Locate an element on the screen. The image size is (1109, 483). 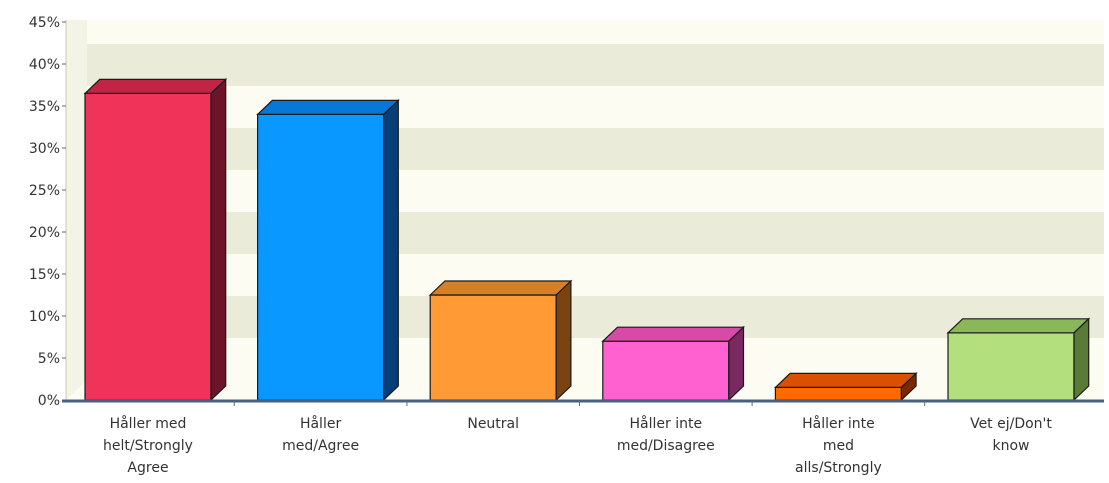
y-tick-label: 0% is located at coordinates (49, 401).